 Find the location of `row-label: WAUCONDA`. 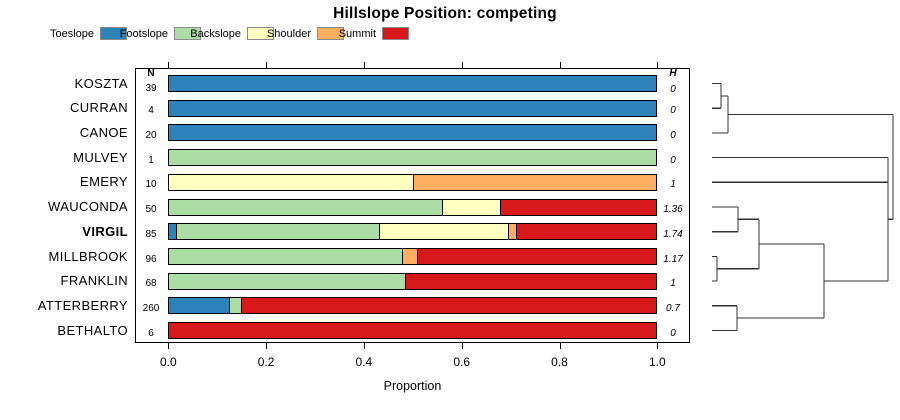

row-label: WAUCONDA is located at coordinates (88, 207).